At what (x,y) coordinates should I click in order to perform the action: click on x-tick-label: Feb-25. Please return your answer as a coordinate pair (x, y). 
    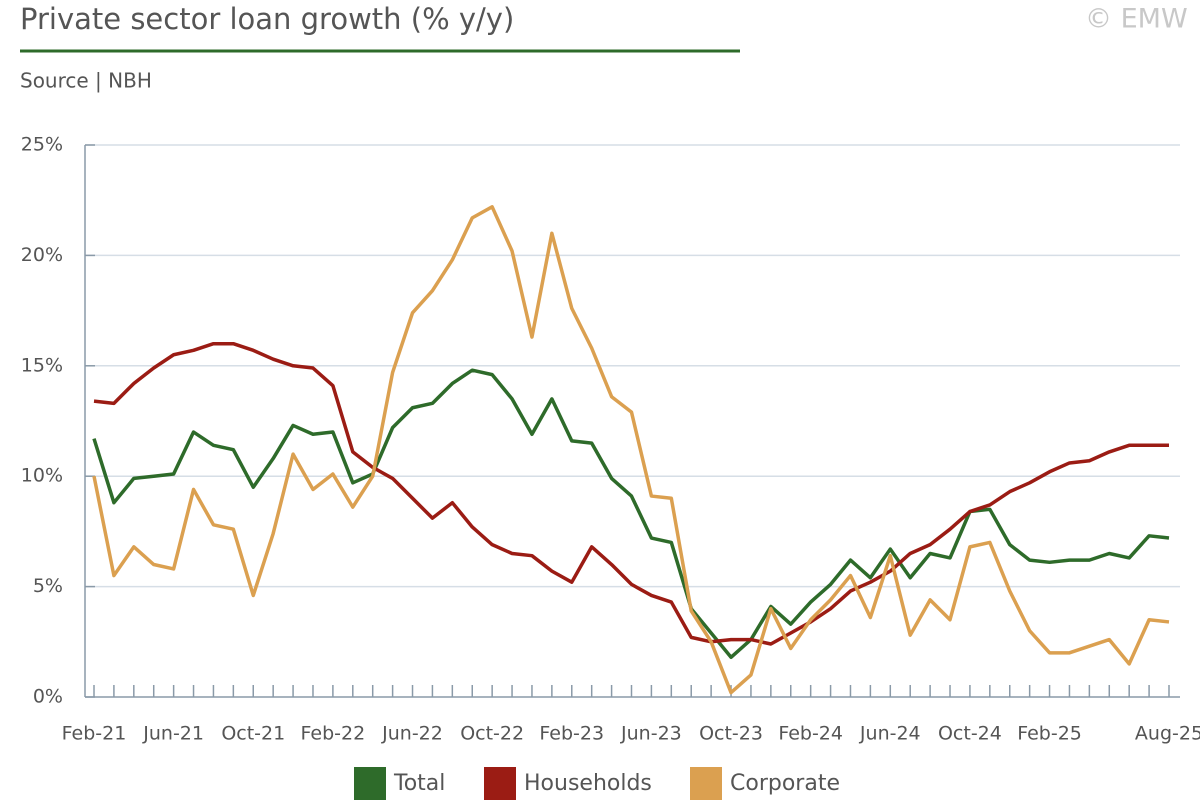
    Looking at the image, I should click on (1049, 734).